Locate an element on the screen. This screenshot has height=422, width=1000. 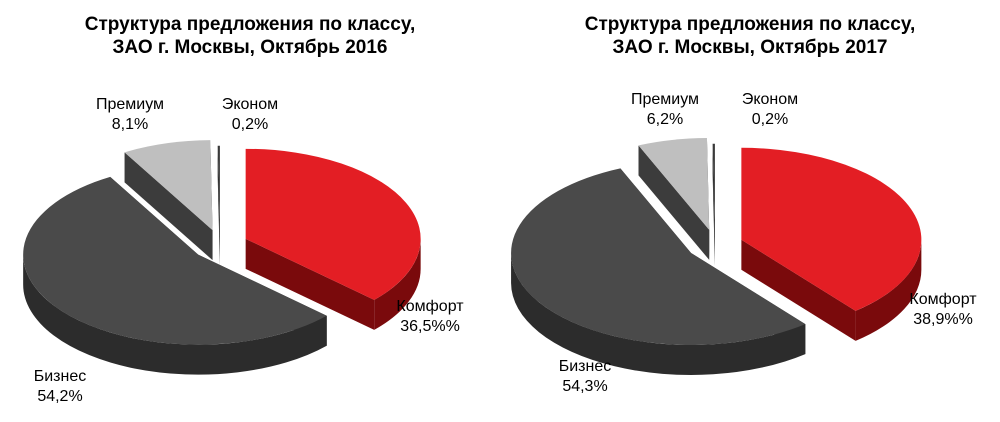
label-biznes: Бизнес 54,3% is located at coordinates (585, 377).